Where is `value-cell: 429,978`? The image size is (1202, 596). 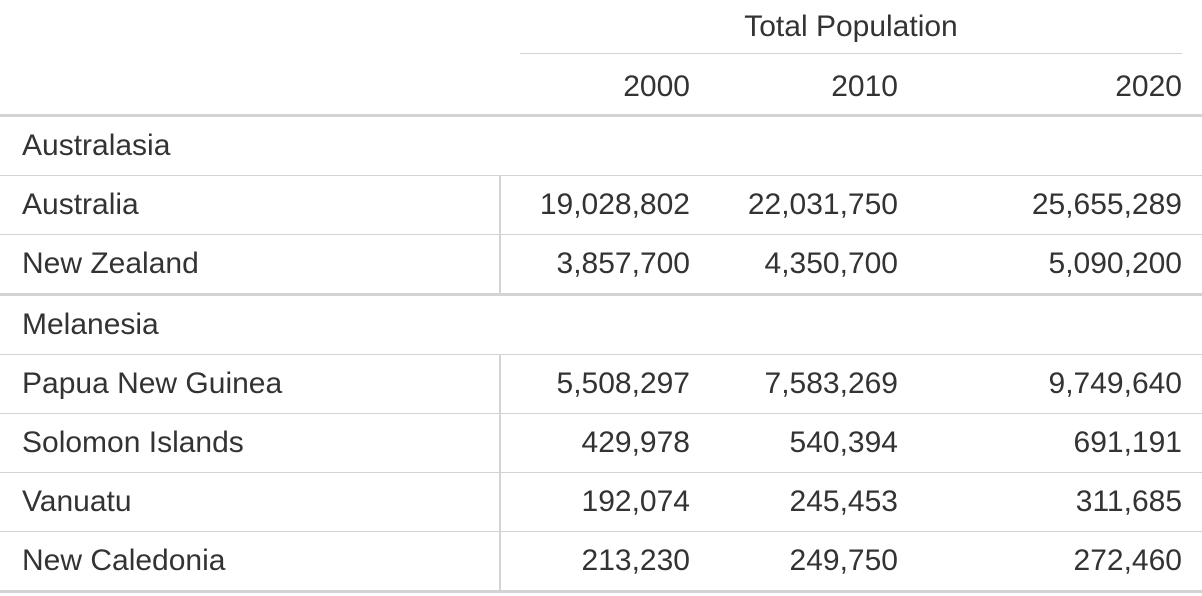
value-cell: 429,978 is located at coordinates (635, 442).